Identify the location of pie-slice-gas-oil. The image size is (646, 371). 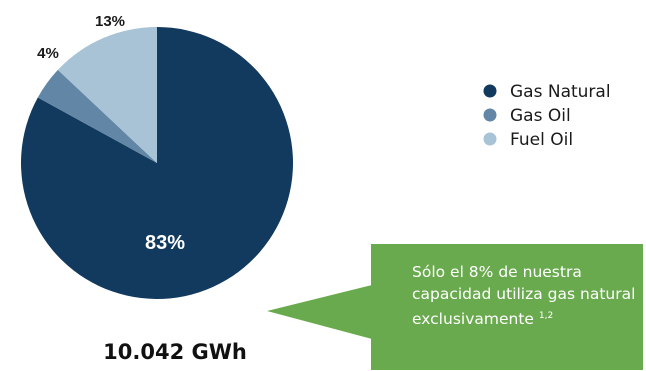
(97, 116).